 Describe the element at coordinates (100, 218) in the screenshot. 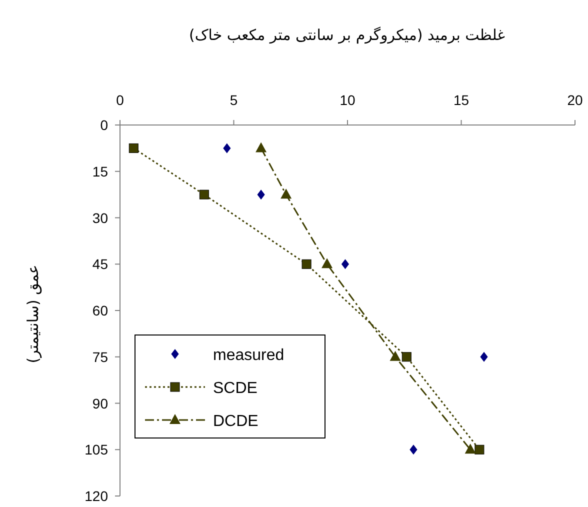

I see `y-tick-label: 30` at that location.